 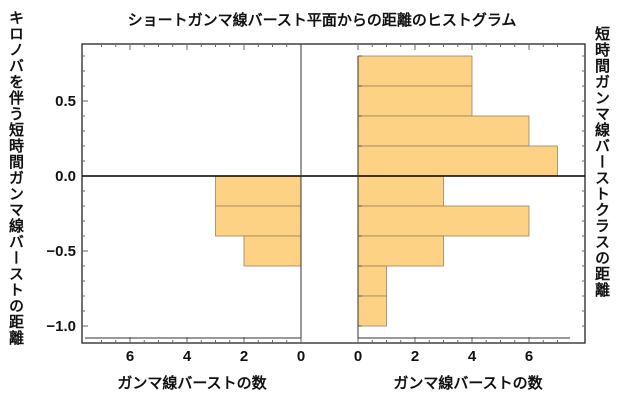 I want to click on y-tick-label: 0.0, so click(x=65, y=176).